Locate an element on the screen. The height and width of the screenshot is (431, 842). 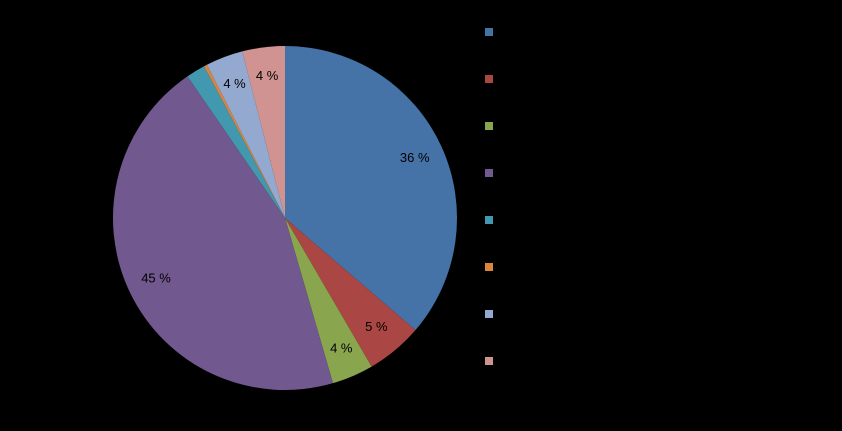
data-label: 36 % is located at coordinates (415, 157).